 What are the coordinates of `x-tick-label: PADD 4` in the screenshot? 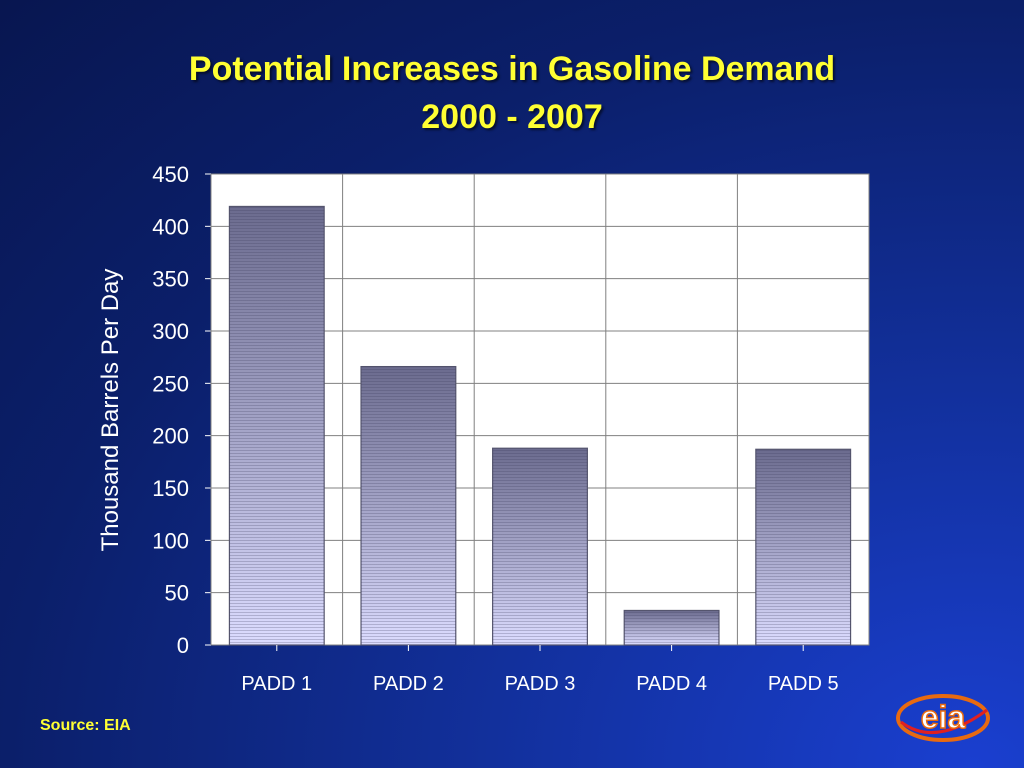 It's located at (671, 684).